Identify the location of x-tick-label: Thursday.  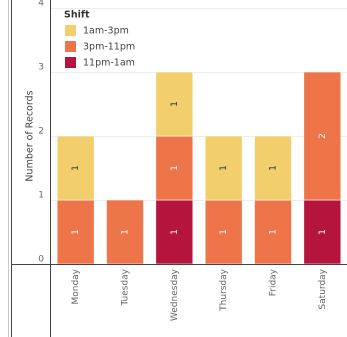
(224, 290).